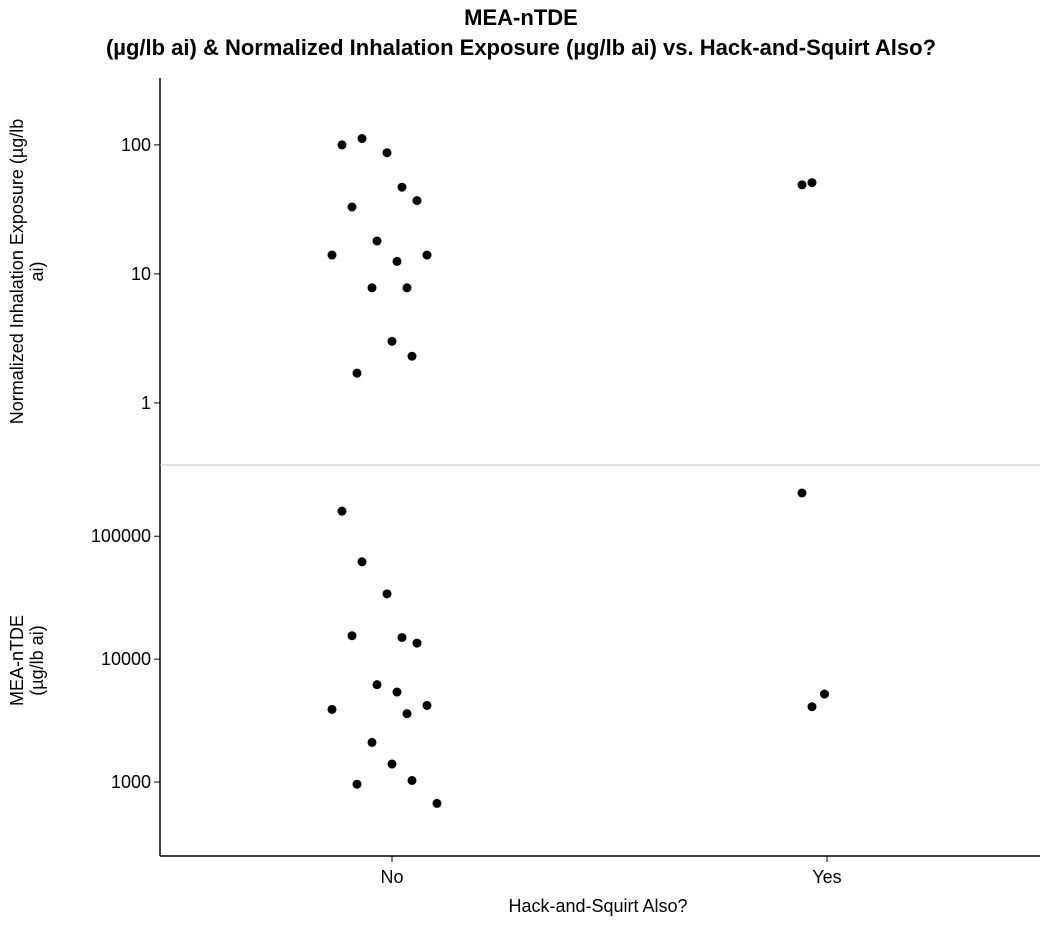 This screenshot has height=925, width=1042. What do you see at coordinates (141, 274) in the screenshot?
I see `y-tick-label: 10` at bounding box center [141, 274].